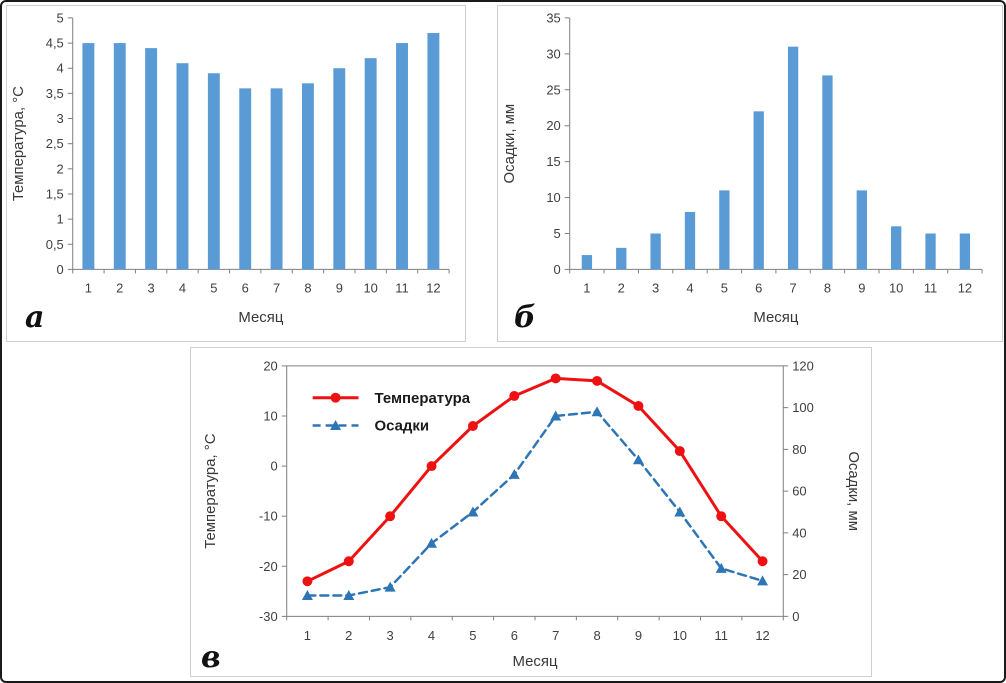  Describe the element at coordinates (803, 365) in the screenshot. I see `svg-text: 120` at that location.